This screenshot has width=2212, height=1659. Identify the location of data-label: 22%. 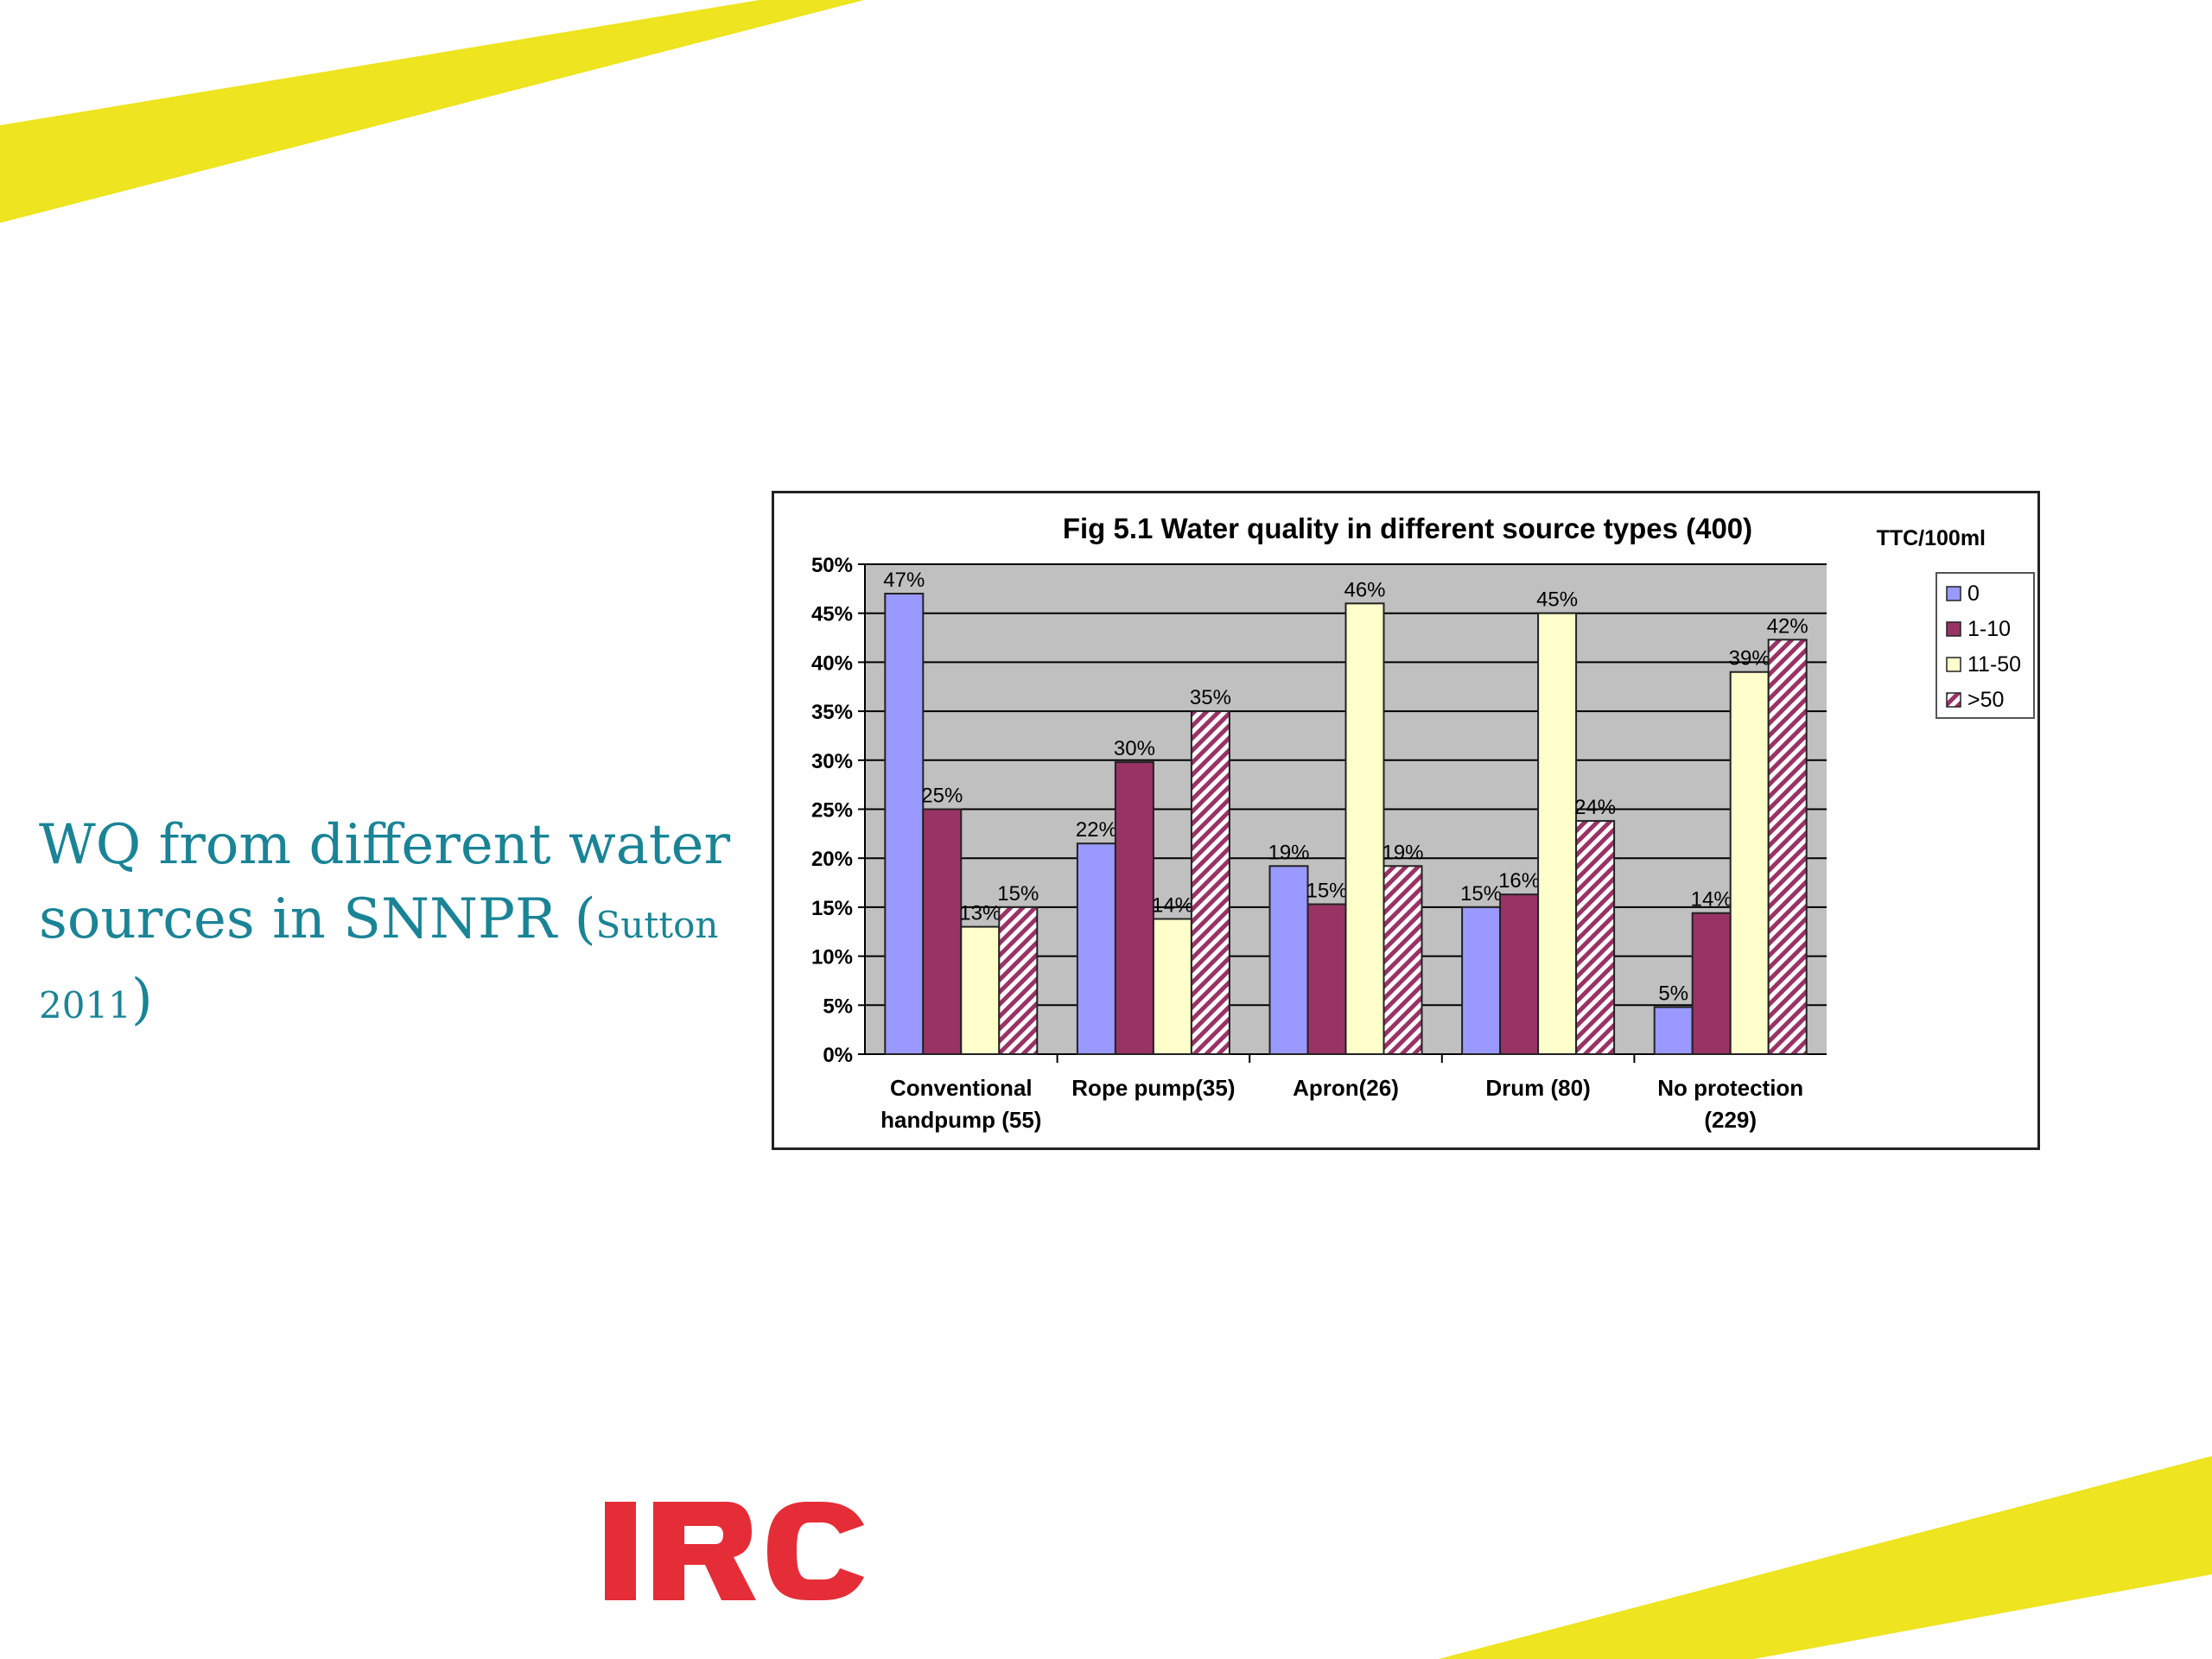
(1096, 830).